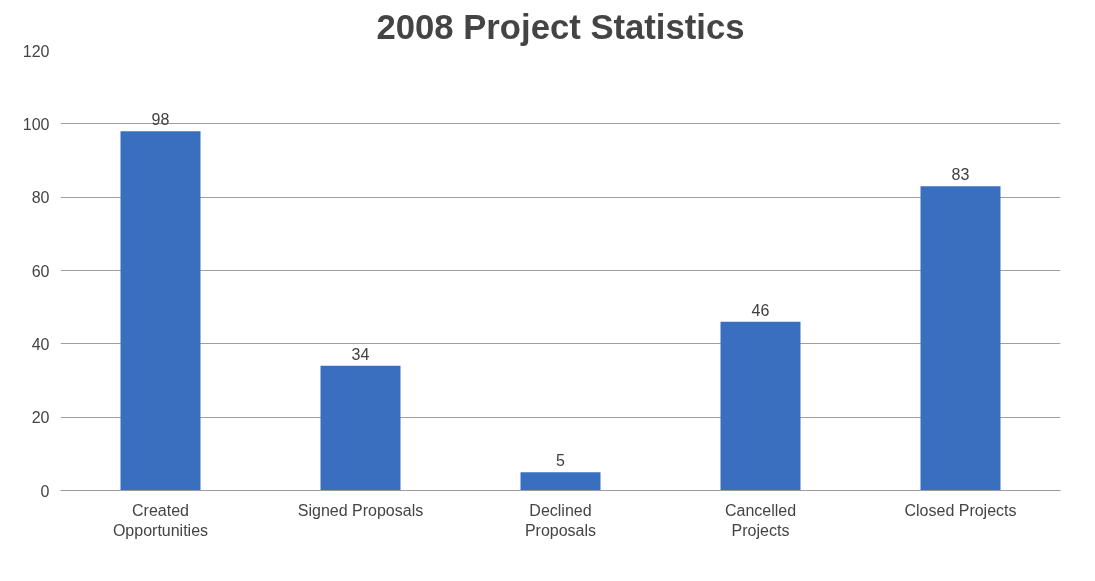 This screenshot has height=581, width=1095. What do you see at coordinates (960, 175) in the screenshot?
I see `data-label: 83` at bounding box center [960, 175].